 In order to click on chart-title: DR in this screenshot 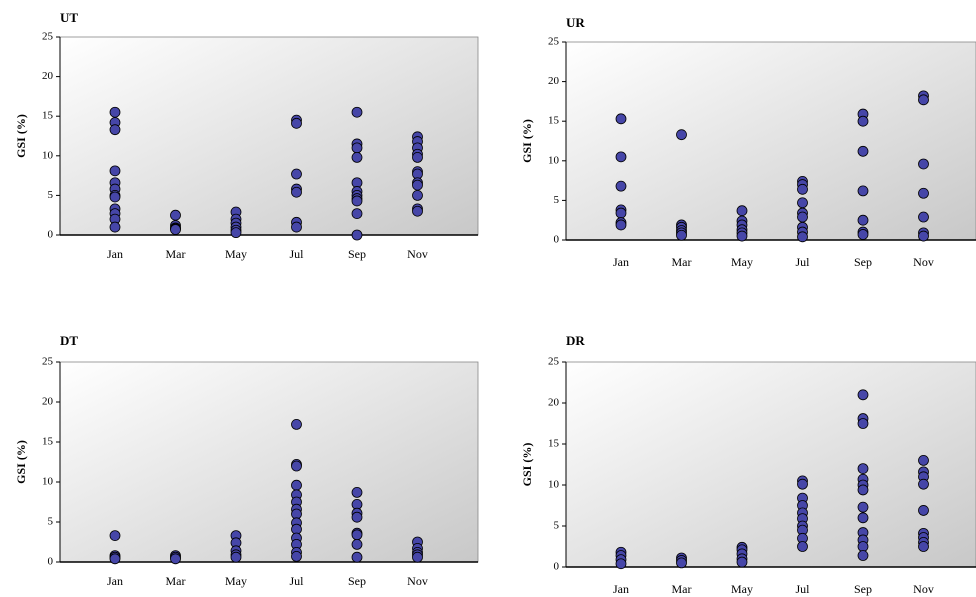, I will do `click(575, 340)`.